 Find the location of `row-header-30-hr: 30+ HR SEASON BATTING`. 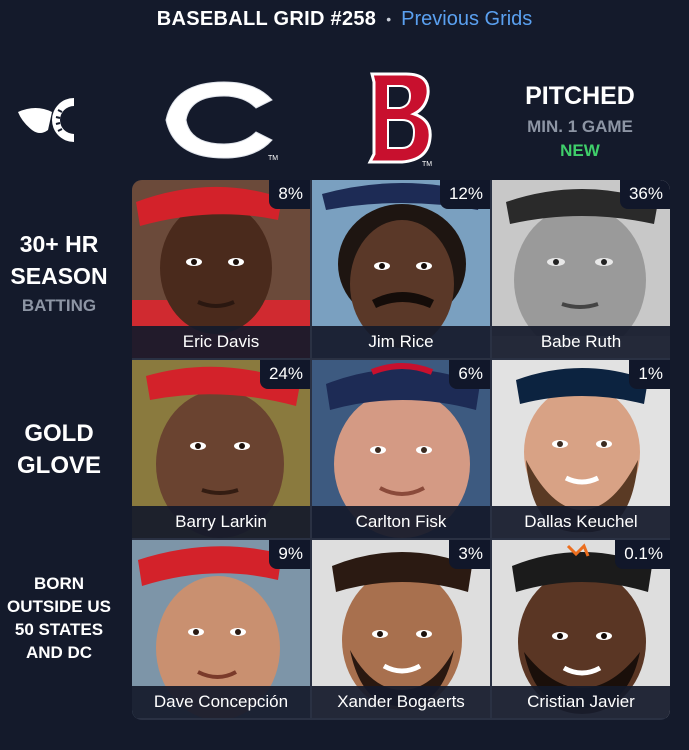

row-header-30-hr: 30+ HR SEASON BATTING is located at coordinates (59, 272).